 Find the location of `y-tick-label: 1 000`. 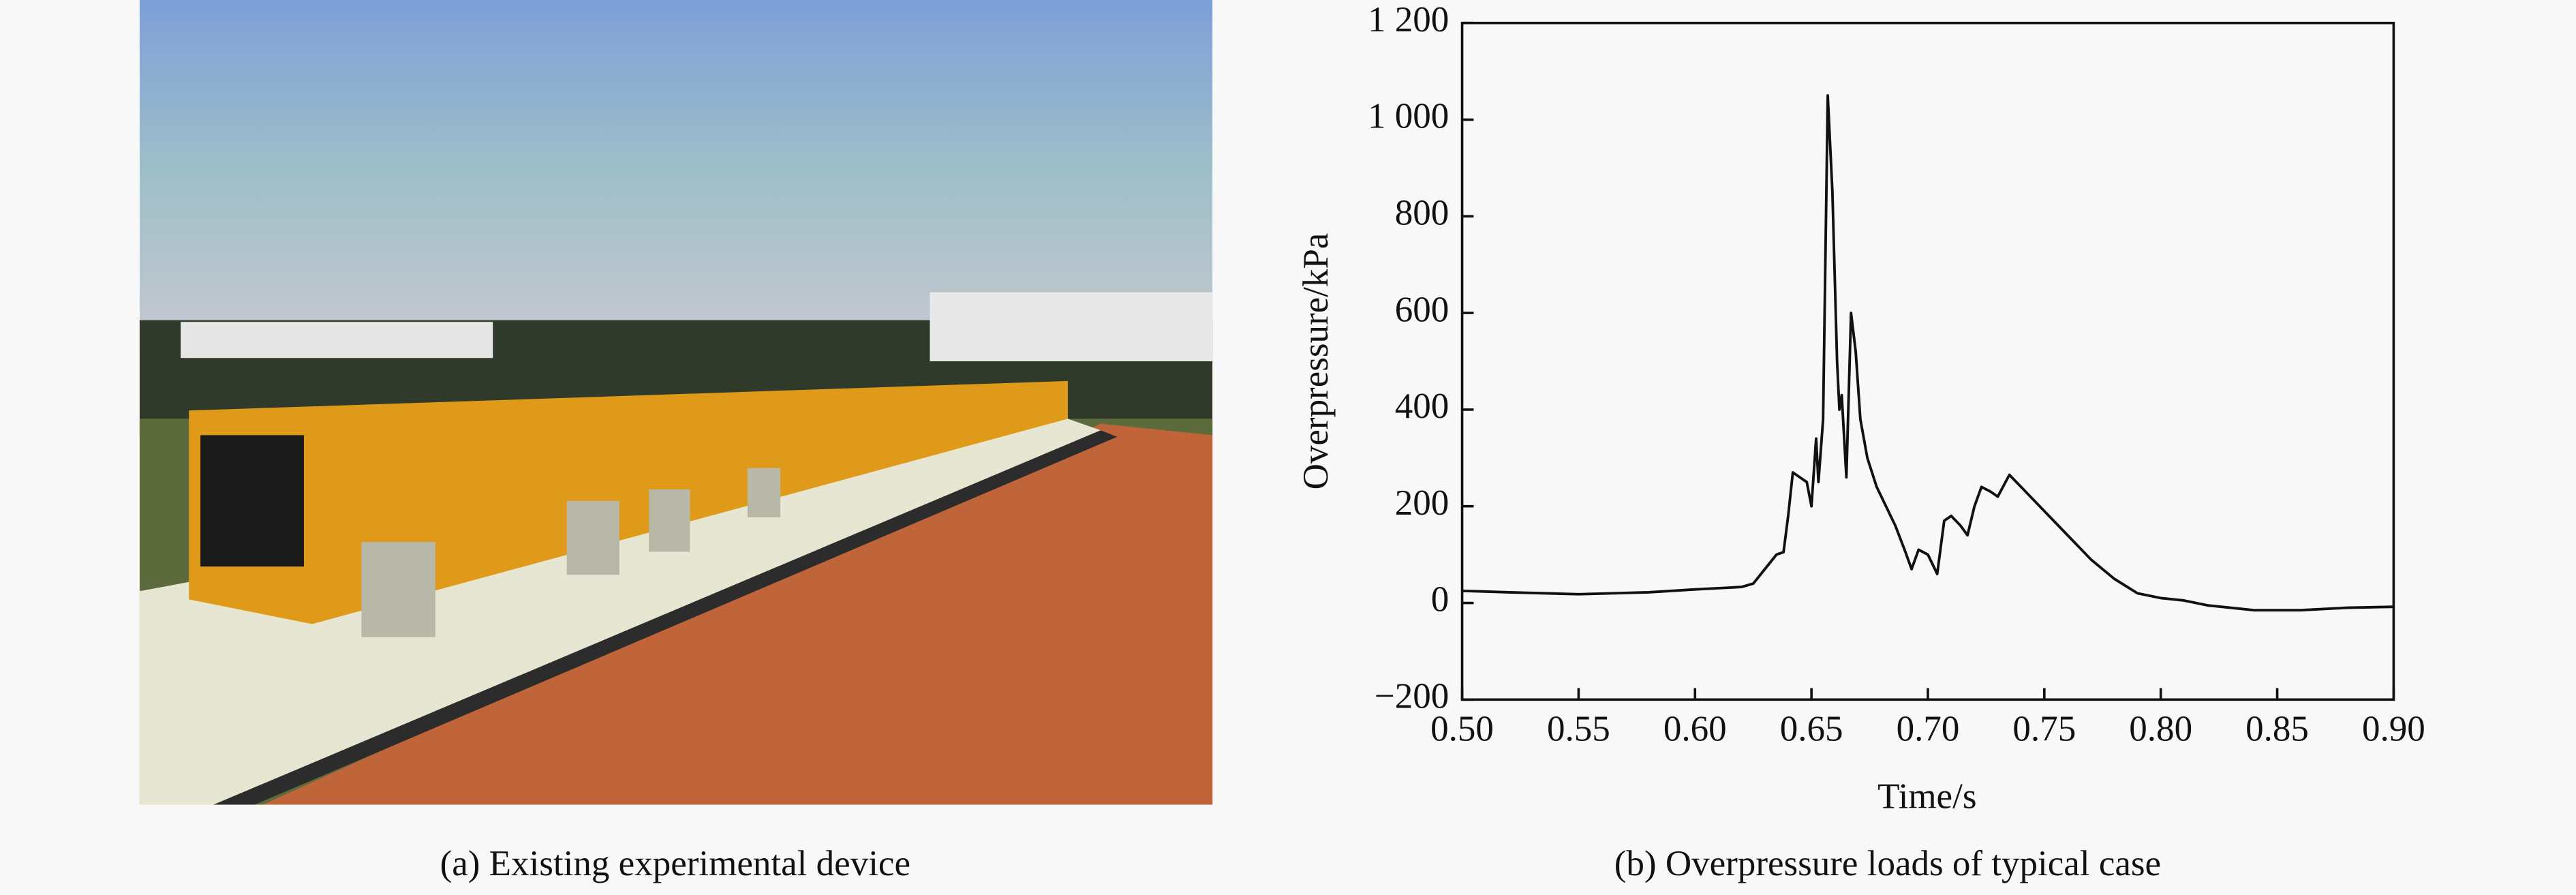

y-tick-label: 1 000 is located at coordinates (1408, 117).